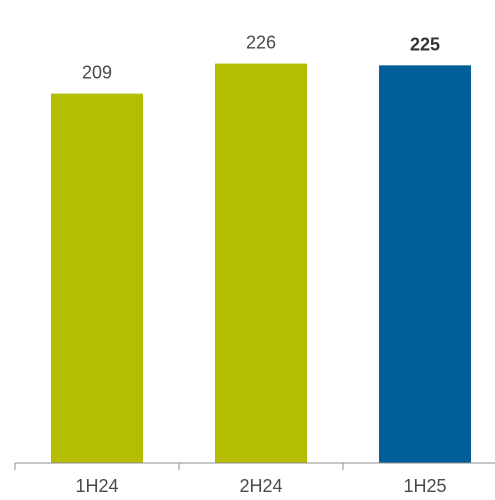 The image size is (495, 500). I want to click on bar-2h24, so click(261, 263).